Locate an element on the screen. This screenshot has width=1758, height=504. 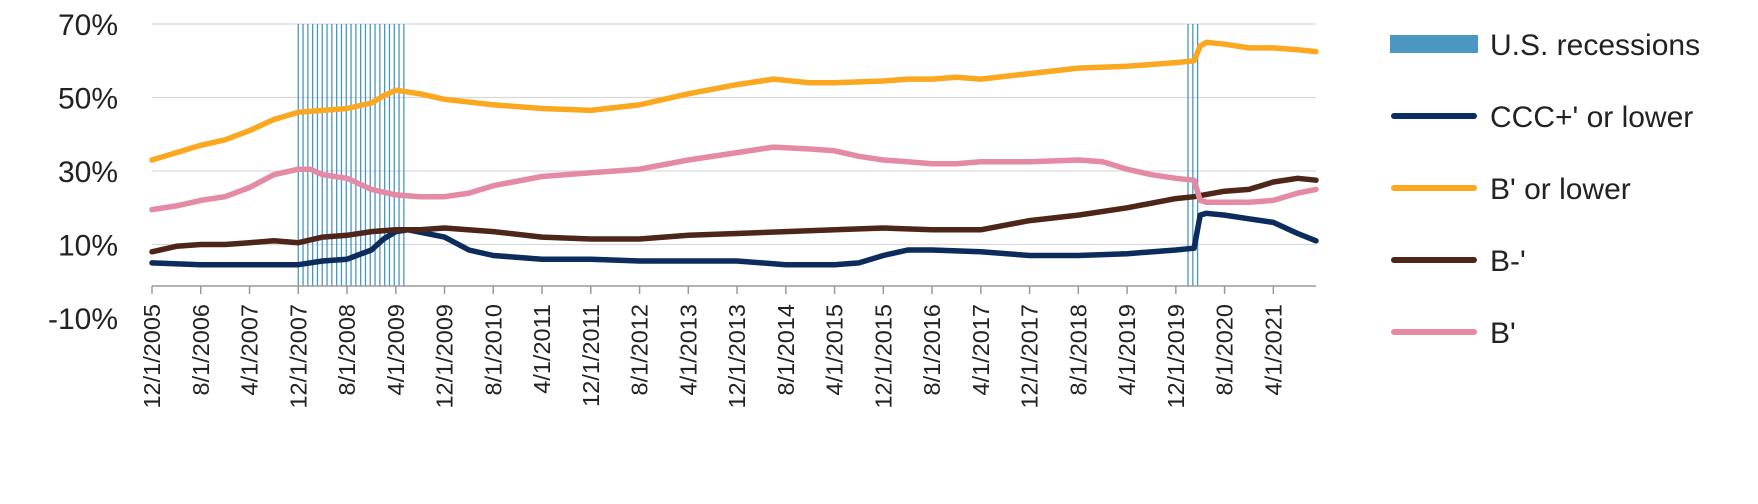
legend-item: B' or lower is located at coordinates (1511, 189).